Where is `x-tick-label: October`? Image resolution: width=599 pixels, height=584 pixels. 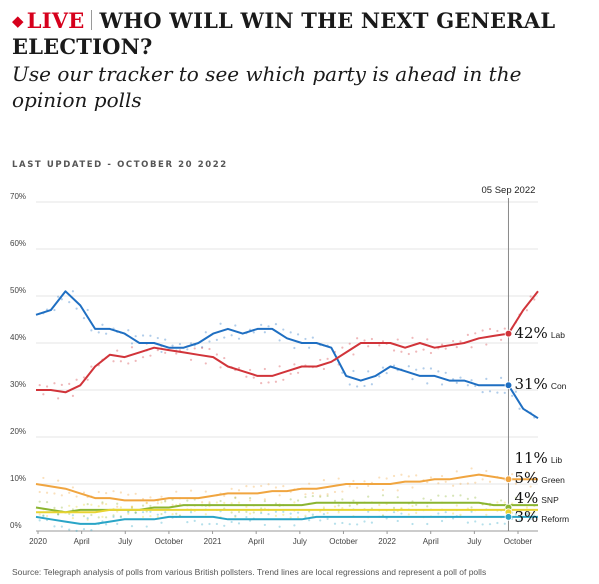
x-tick-label: October is located at coordinates (518, 541).